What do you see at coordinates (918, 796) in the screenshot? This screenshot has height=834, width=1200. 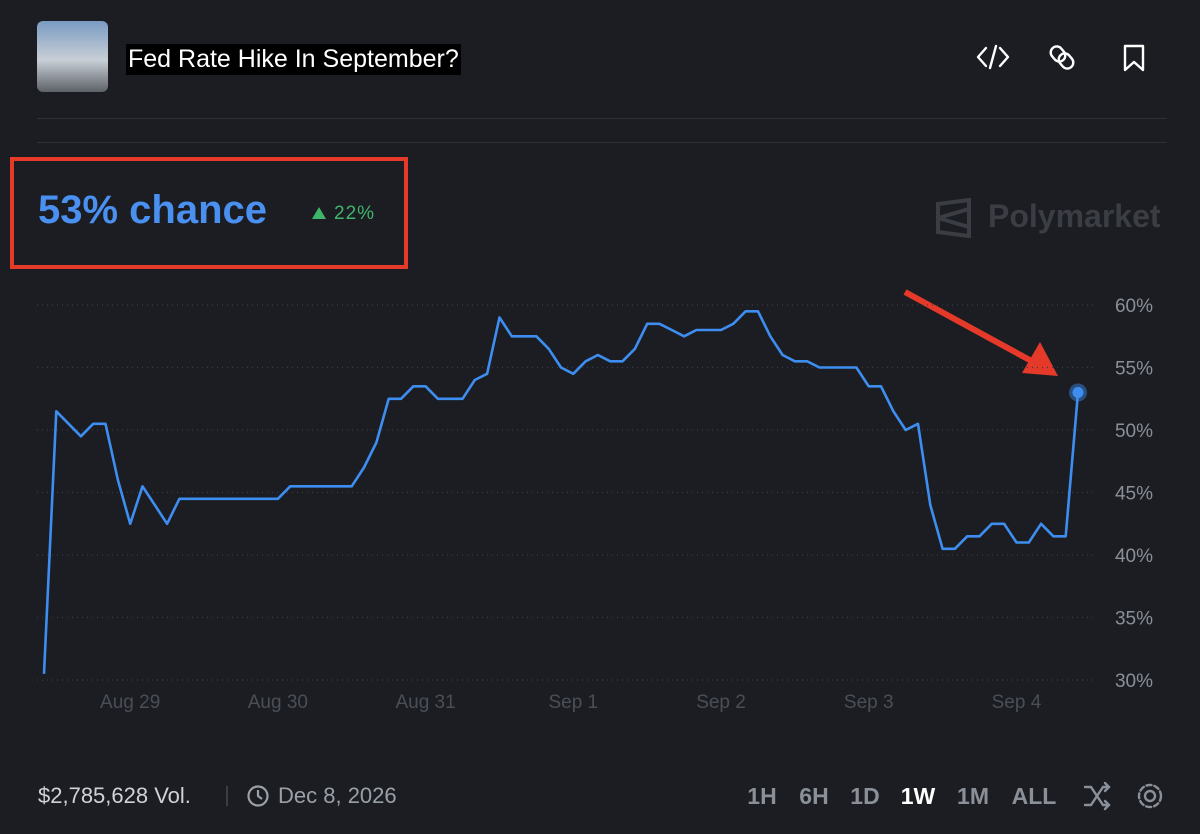 I see `range-button: 1W` at bounding box center [918, 796].